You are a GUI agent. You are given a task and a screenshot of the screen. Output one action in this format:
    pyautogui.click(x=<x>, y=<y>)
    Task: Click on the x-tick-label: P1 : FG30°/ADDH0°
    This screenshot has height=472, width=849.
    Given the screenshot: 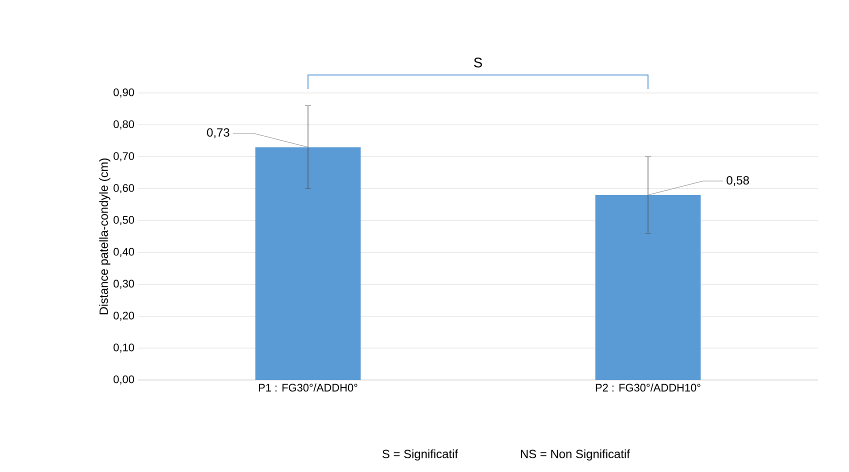 What is the action you would take?
    pyautogui.click(x=308, y=388)
    